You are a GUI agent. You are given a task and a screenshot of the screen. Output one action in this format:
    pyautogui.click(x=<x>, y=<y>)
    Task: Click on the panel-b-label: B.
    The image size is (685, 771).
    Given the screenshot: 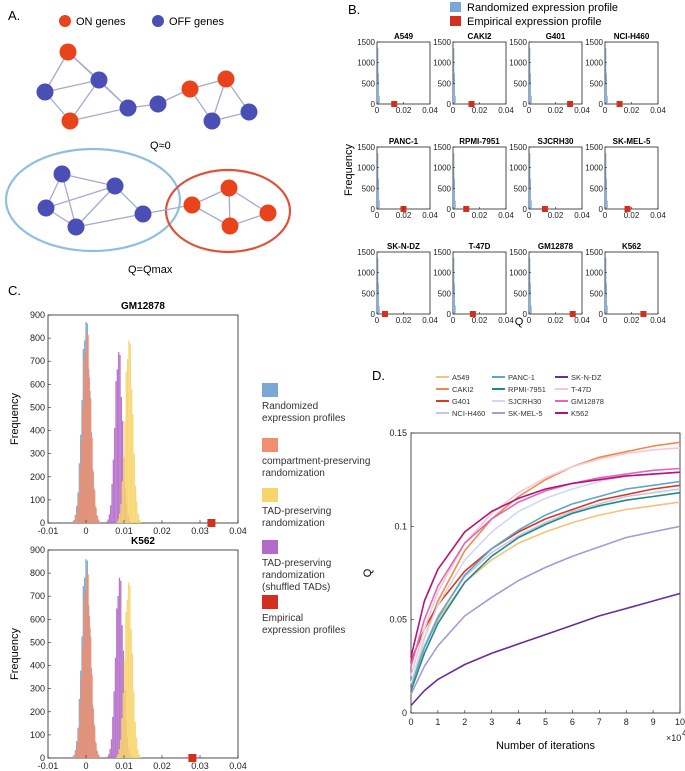 What is the action you would take?
    pyautogui.click(x=354, y=9)
    